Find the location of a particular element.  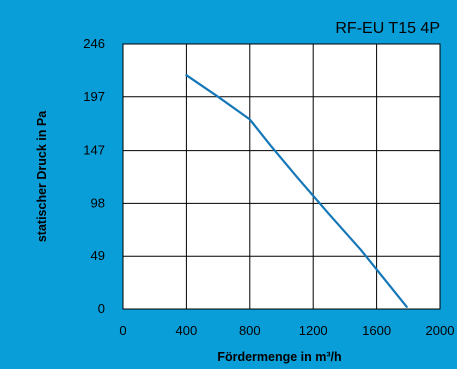

x-tick-label: 1600 is located at coordinates (376, 330).